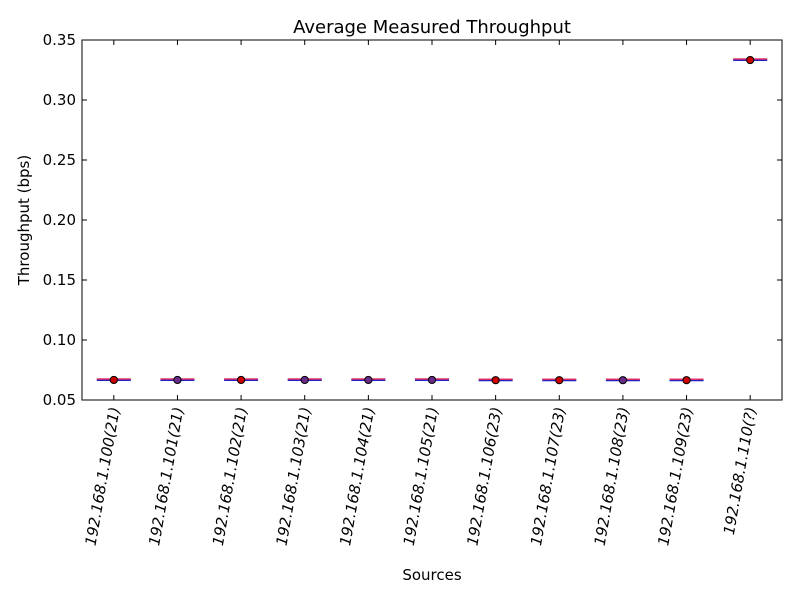 The height and width of the screenshot is (600, 800). Describe the element at coordinates (59, 40) in the screenshot. I see `y-tick-label: 0.35` at that location.